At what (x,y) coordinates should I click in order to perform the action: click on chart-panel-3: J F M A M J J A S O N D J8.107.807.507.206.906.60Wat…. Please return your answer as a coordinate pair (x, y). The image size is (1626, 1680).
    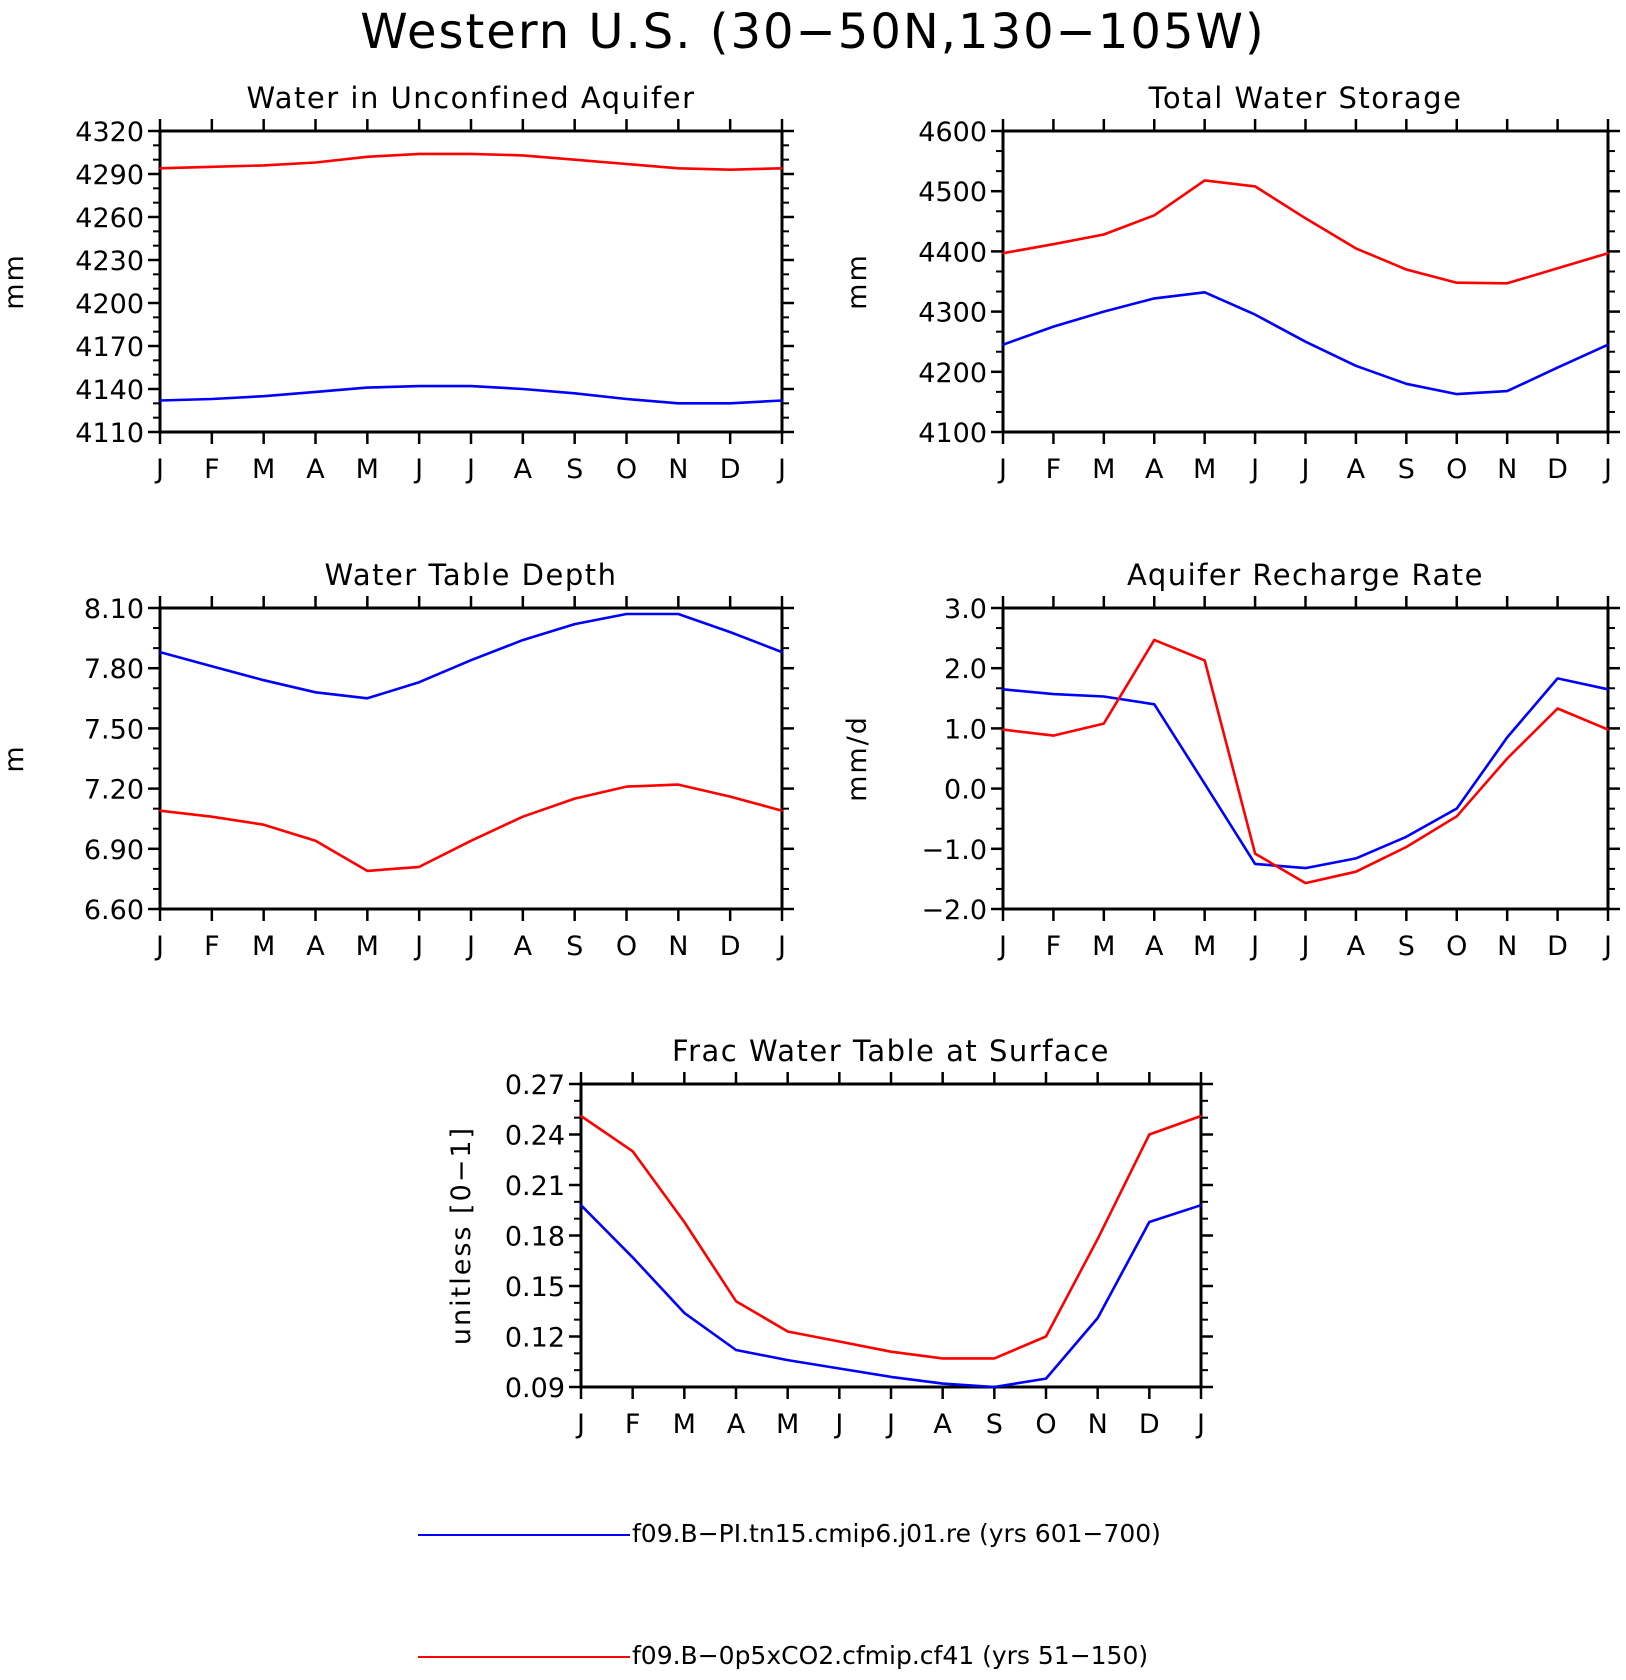
    Looking at the image, I should click on (397, 760).